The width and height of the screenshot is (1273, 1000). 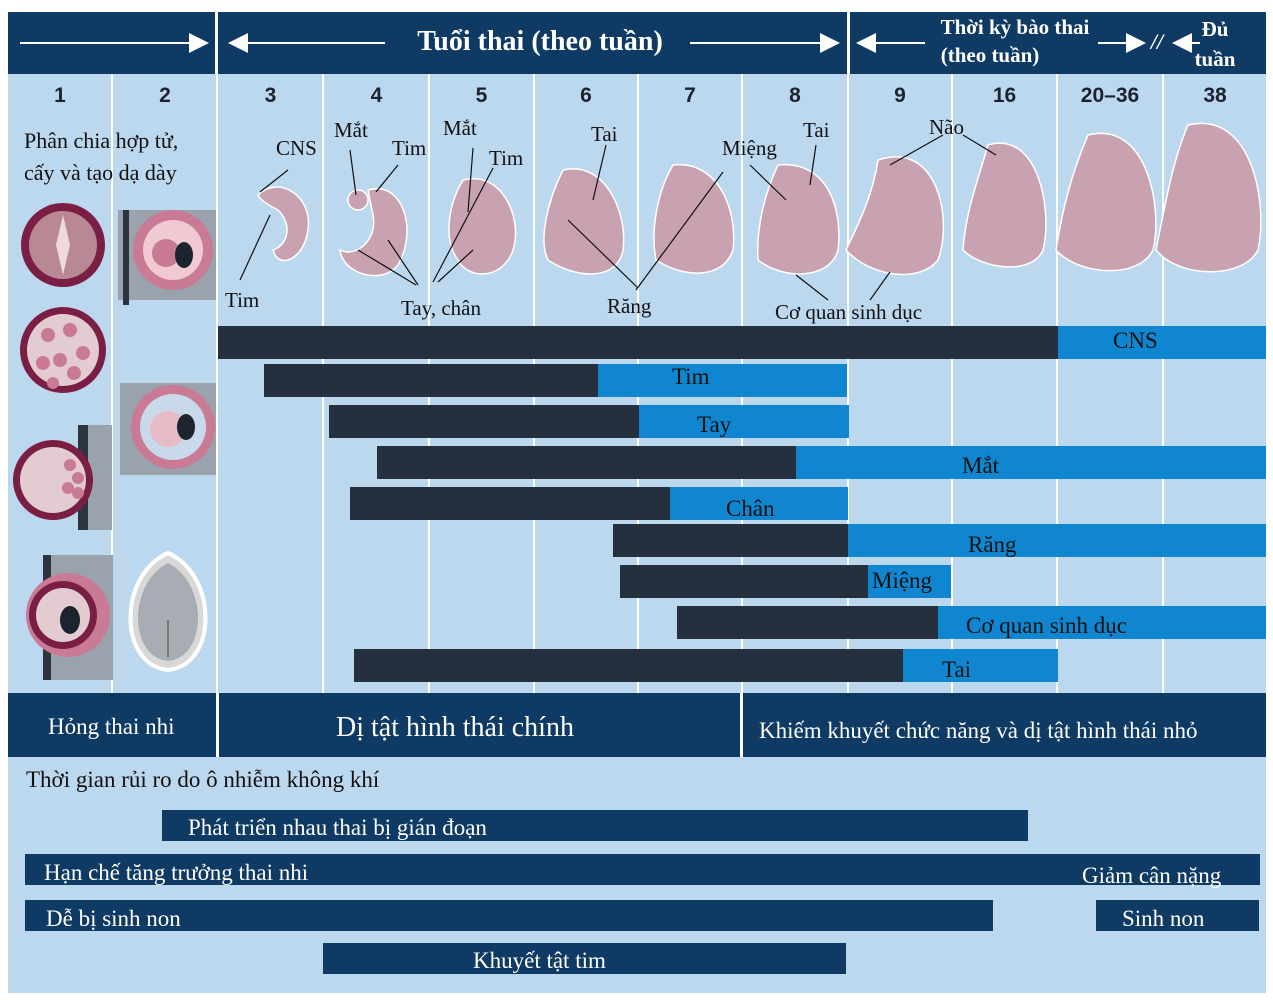 I want to click on embryo-week3-icon, so click(x=283, y=224).